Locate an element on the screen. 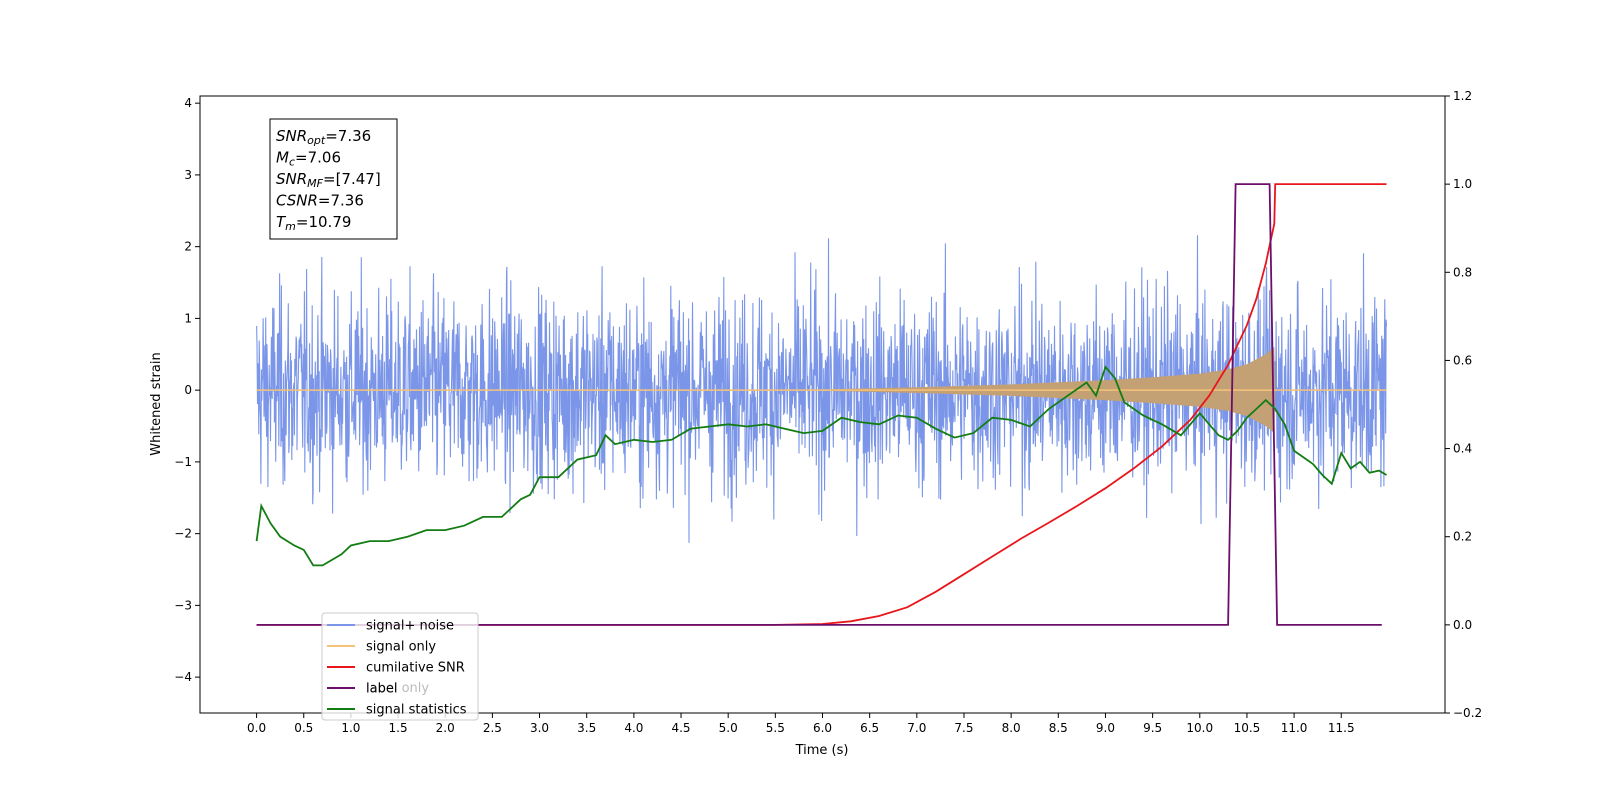 The image size is (1600, 800). x-tick-label: 0.5 is located at coordinates (303, 728).